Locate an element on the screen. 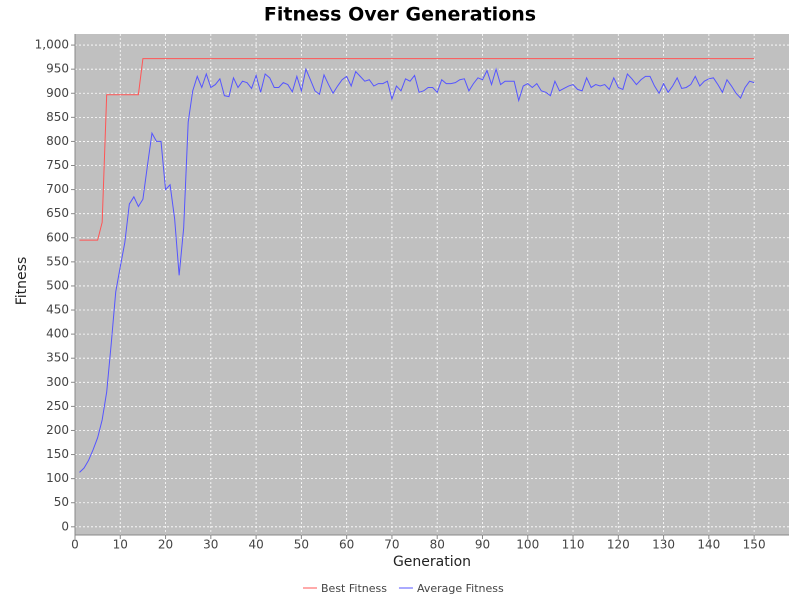 This screenshot has height=600, width=800. y-tick-label: 850 is located at coordinates (57, 117).